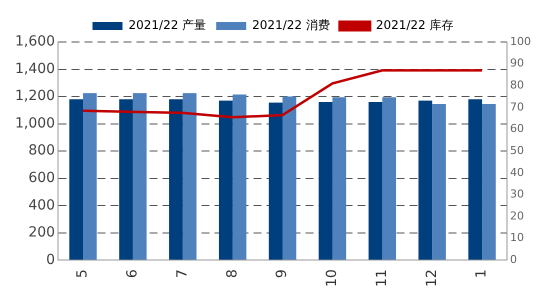 This screenshot has height=300, width=550. Describe the element at coordinates (517, 107) in the screenshot. I see `y2-tick-label: 70` at that location.